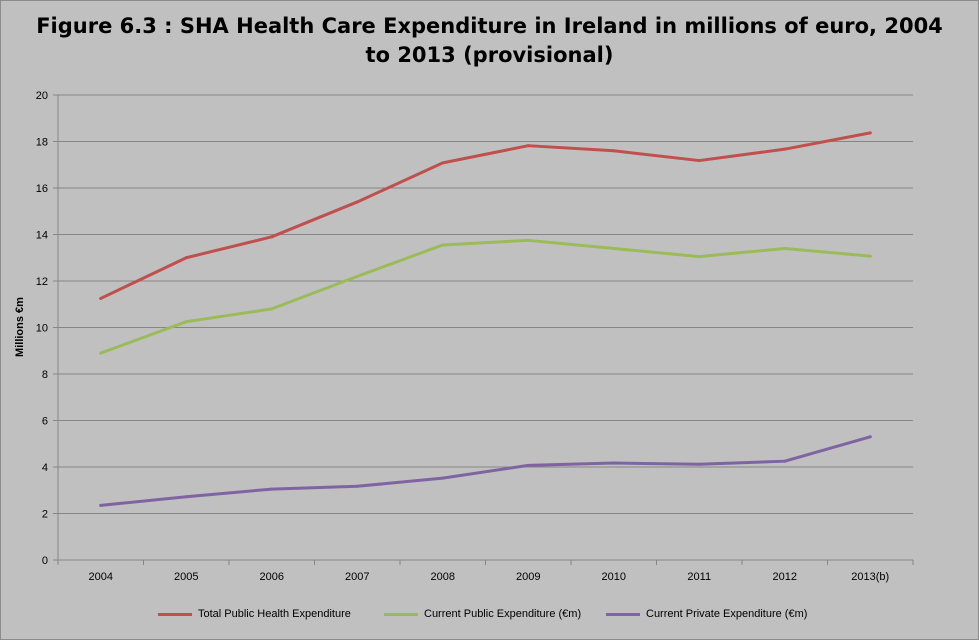  What do you see at coordinates (503, 614) in the screenshot?
I see `legend-label: Current Public Expenditure (€m)` at bounding box center [503, 614].